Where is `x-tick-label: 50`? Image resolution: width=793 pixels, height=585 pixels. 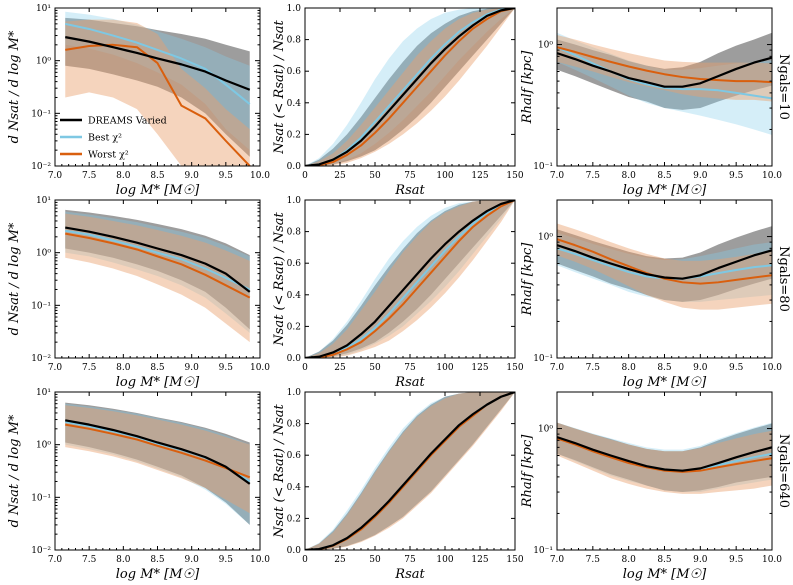
x-tick-label: 50 is located at coordinates (375, 176).